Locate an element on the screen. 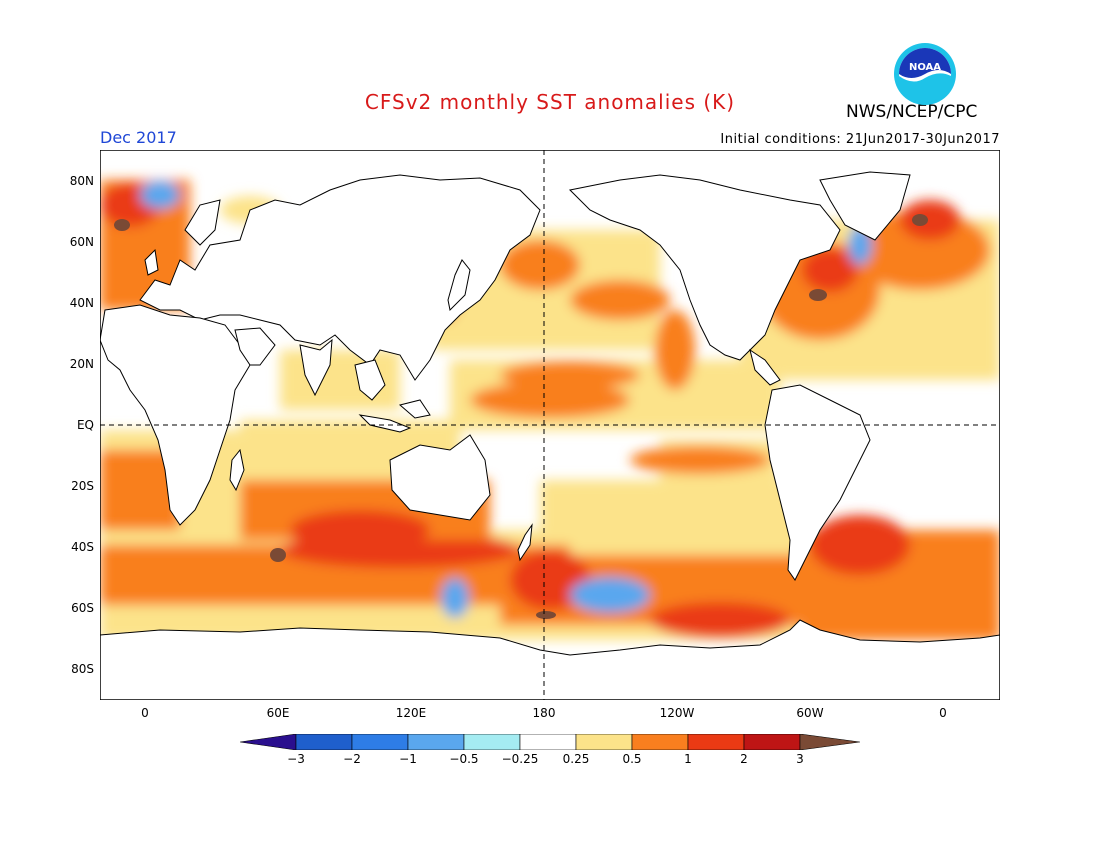 The height and width of the screenshot is (850, 1100). colorbar-label: 0.25 is located at coordinates (576, 759).